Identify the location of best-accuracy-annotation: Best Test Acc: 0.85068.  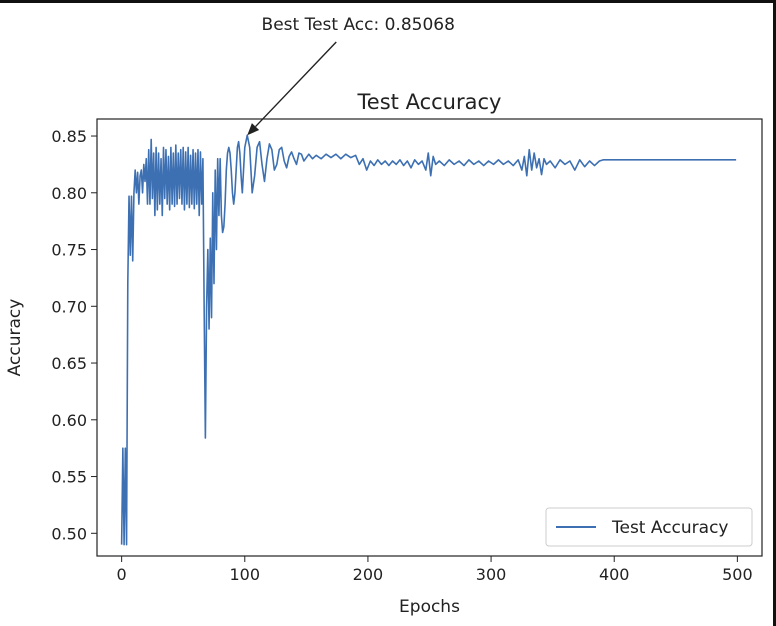
(358, 25).